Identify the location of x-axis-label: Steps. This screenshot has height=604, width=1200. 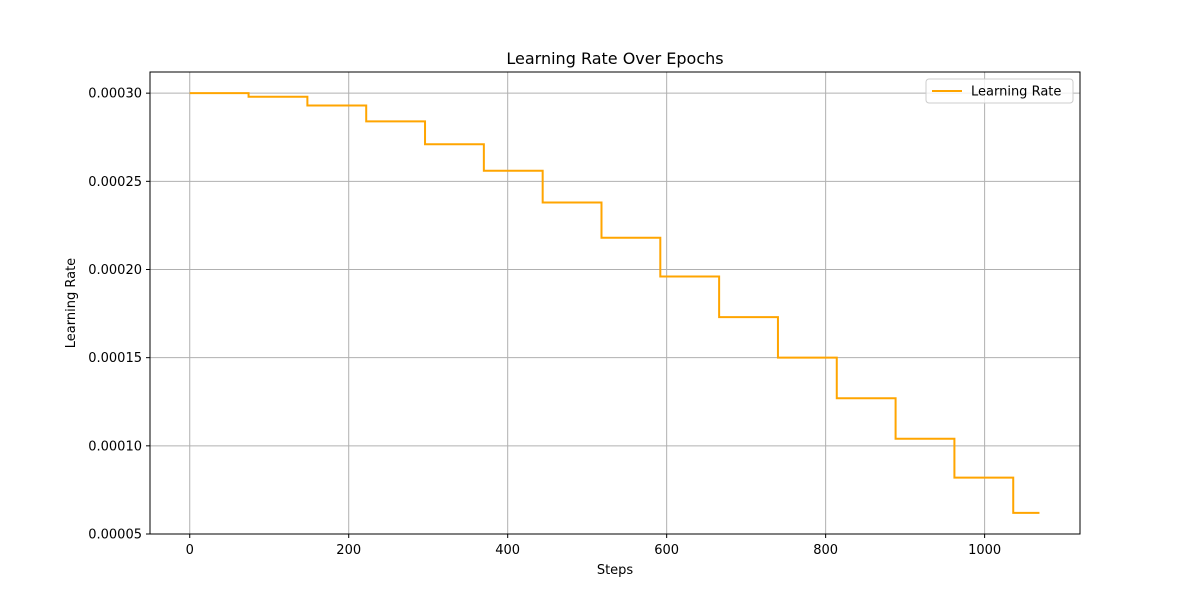
(615, 570).